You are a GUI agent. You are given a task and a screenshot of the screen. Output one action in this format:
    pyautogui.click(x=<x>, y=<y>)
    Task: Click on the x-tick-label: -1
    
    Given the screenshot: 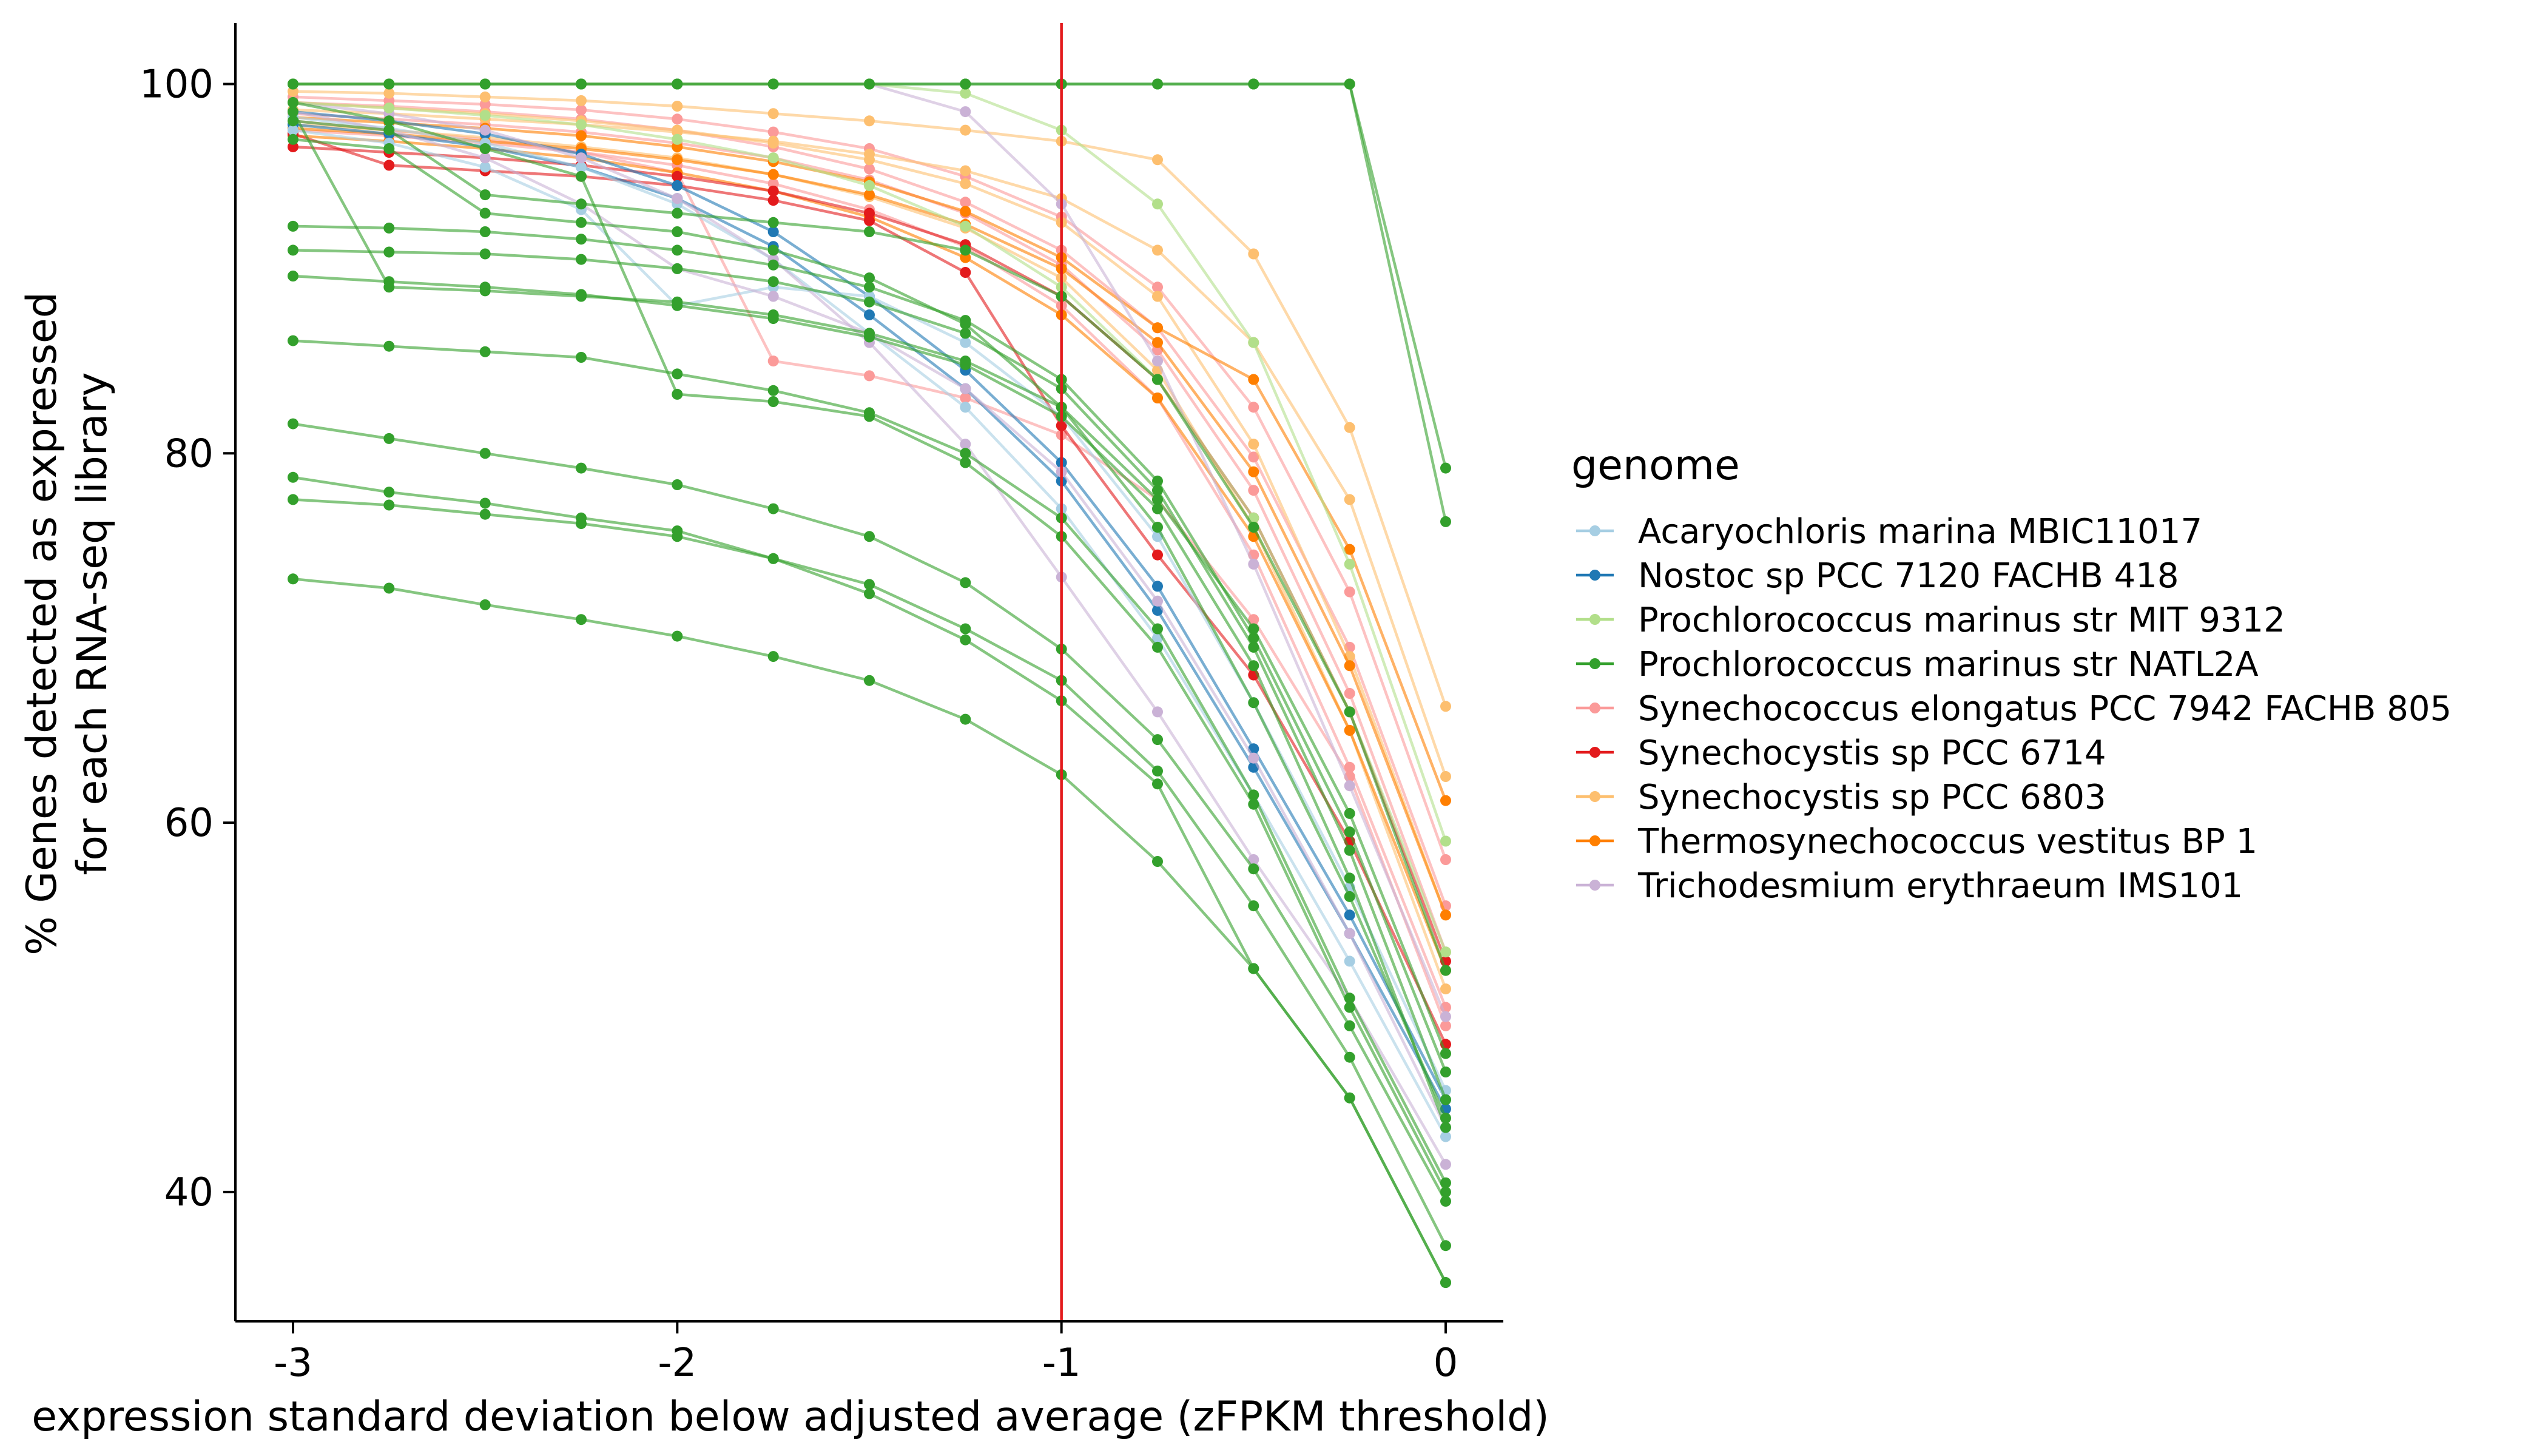 What is the action you would take?
    pyautogui.click(x=1061, y=1363)
    